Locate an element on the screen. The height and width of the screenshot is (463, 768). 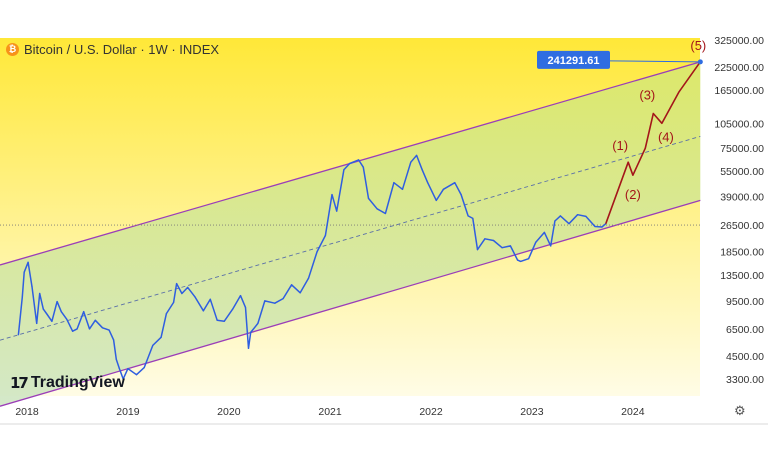
price-axis-background is located at coordinates (734, 217).